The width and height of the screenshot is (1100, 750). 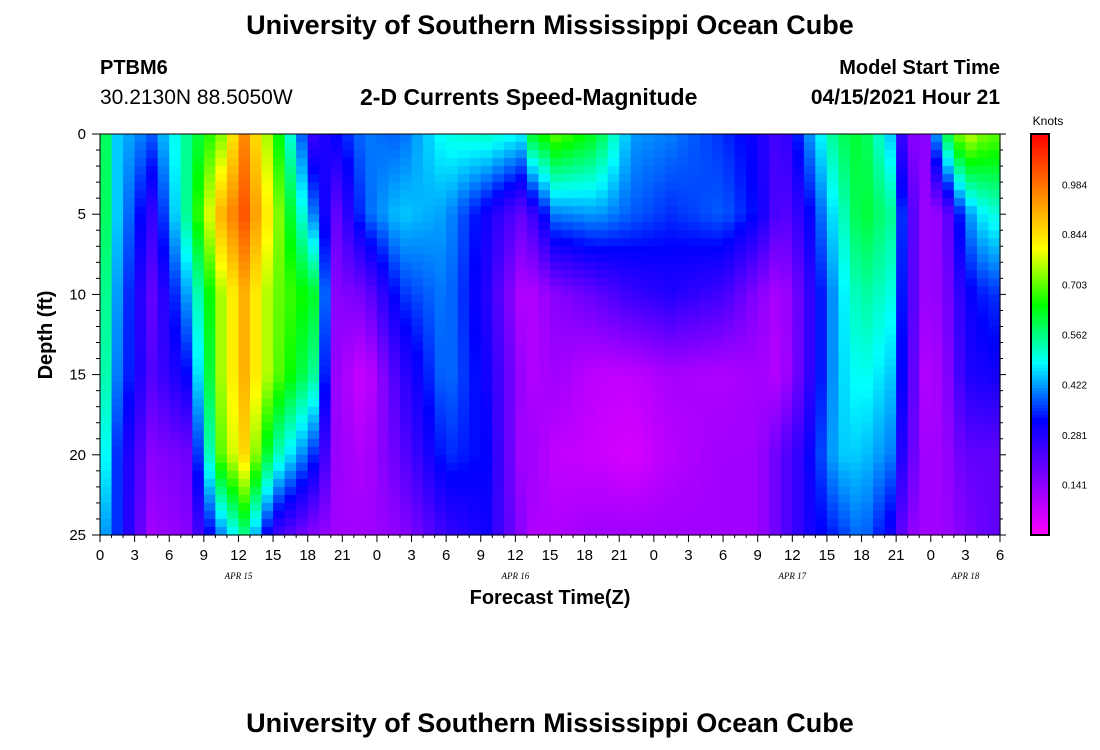 I want to click on x-tick-label: 6, so click(x=446, y=555).